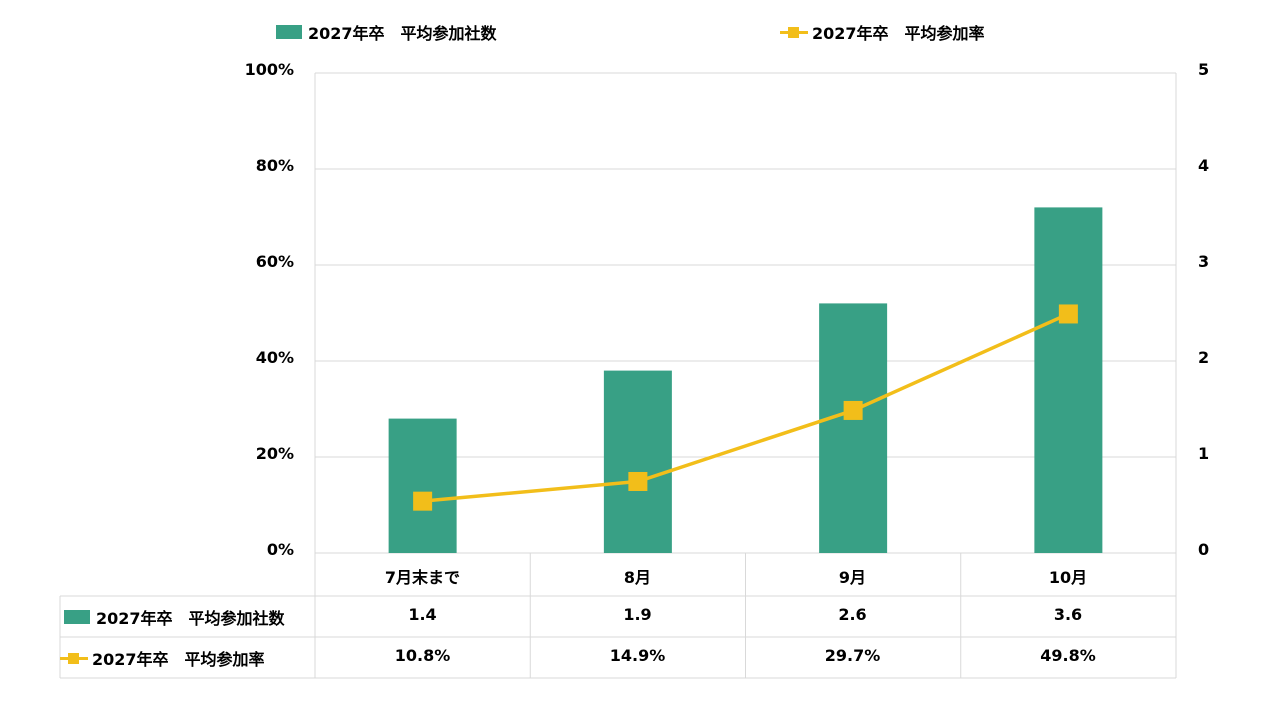 The image size is (1280, 720). What do you see at coordinates (1204, 453) in the screenshot?
I see `right-tick-label: 1` at bounding box center [1204, 453].